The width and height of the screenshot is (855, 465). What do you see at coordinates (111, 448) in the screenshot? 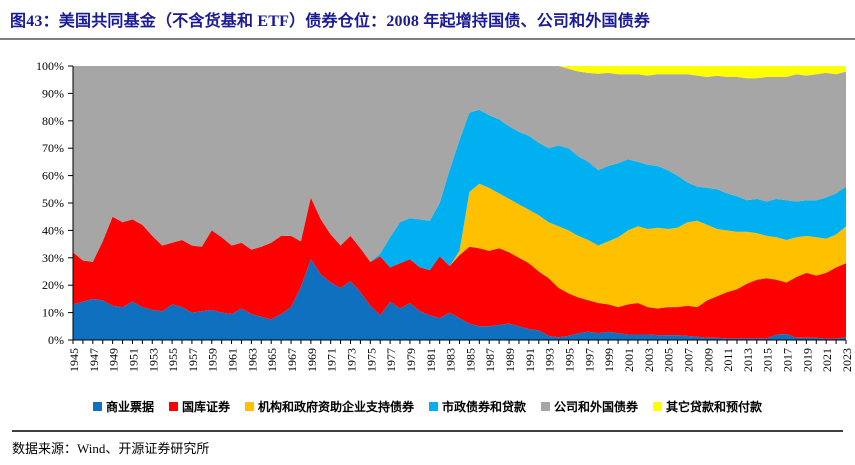
I see `data-source: 数据来源：Wind、开源证券研究所` at bounding box center [111, 448].